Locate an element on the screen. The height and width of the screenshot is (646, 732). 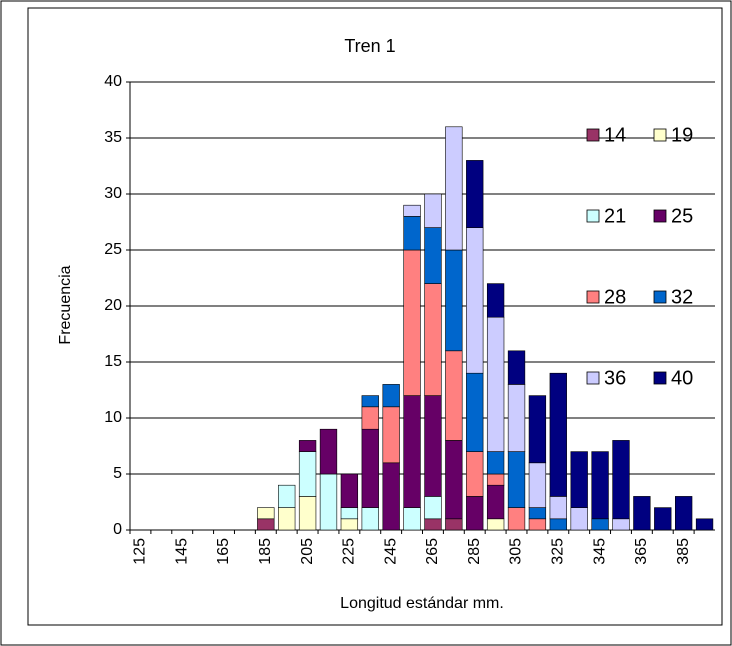
legend-label: 40 is located at coordinates (682, 378).